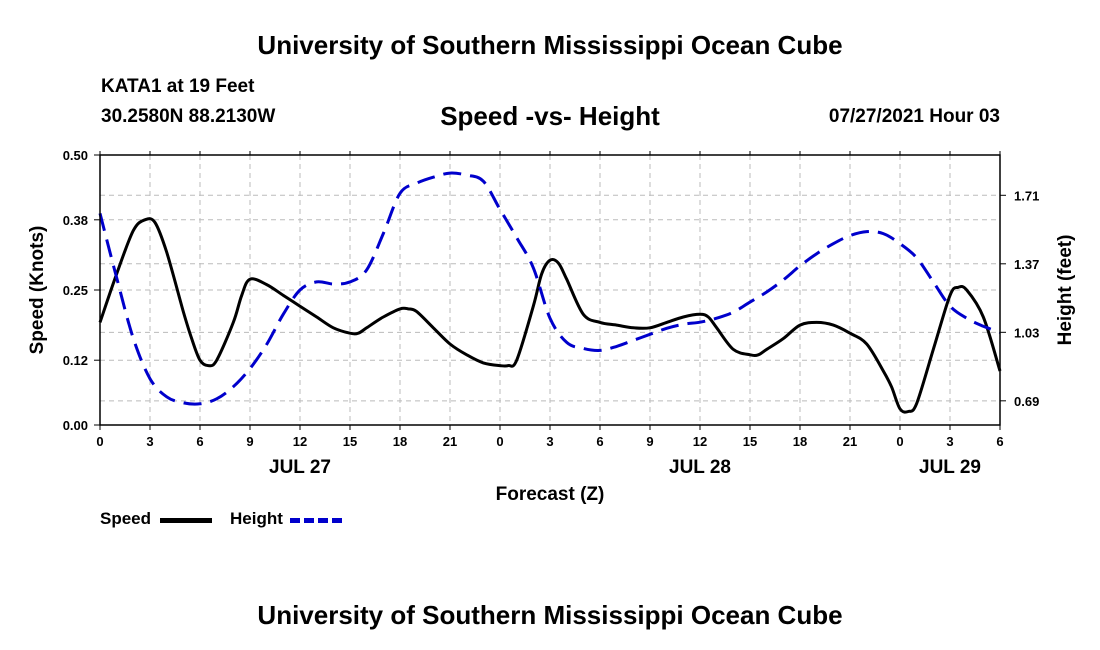  What do you see at coordinates (75, 425) in the screenshot?
I see `y-tick-label: 0.00` at bounding box center [75, 425].